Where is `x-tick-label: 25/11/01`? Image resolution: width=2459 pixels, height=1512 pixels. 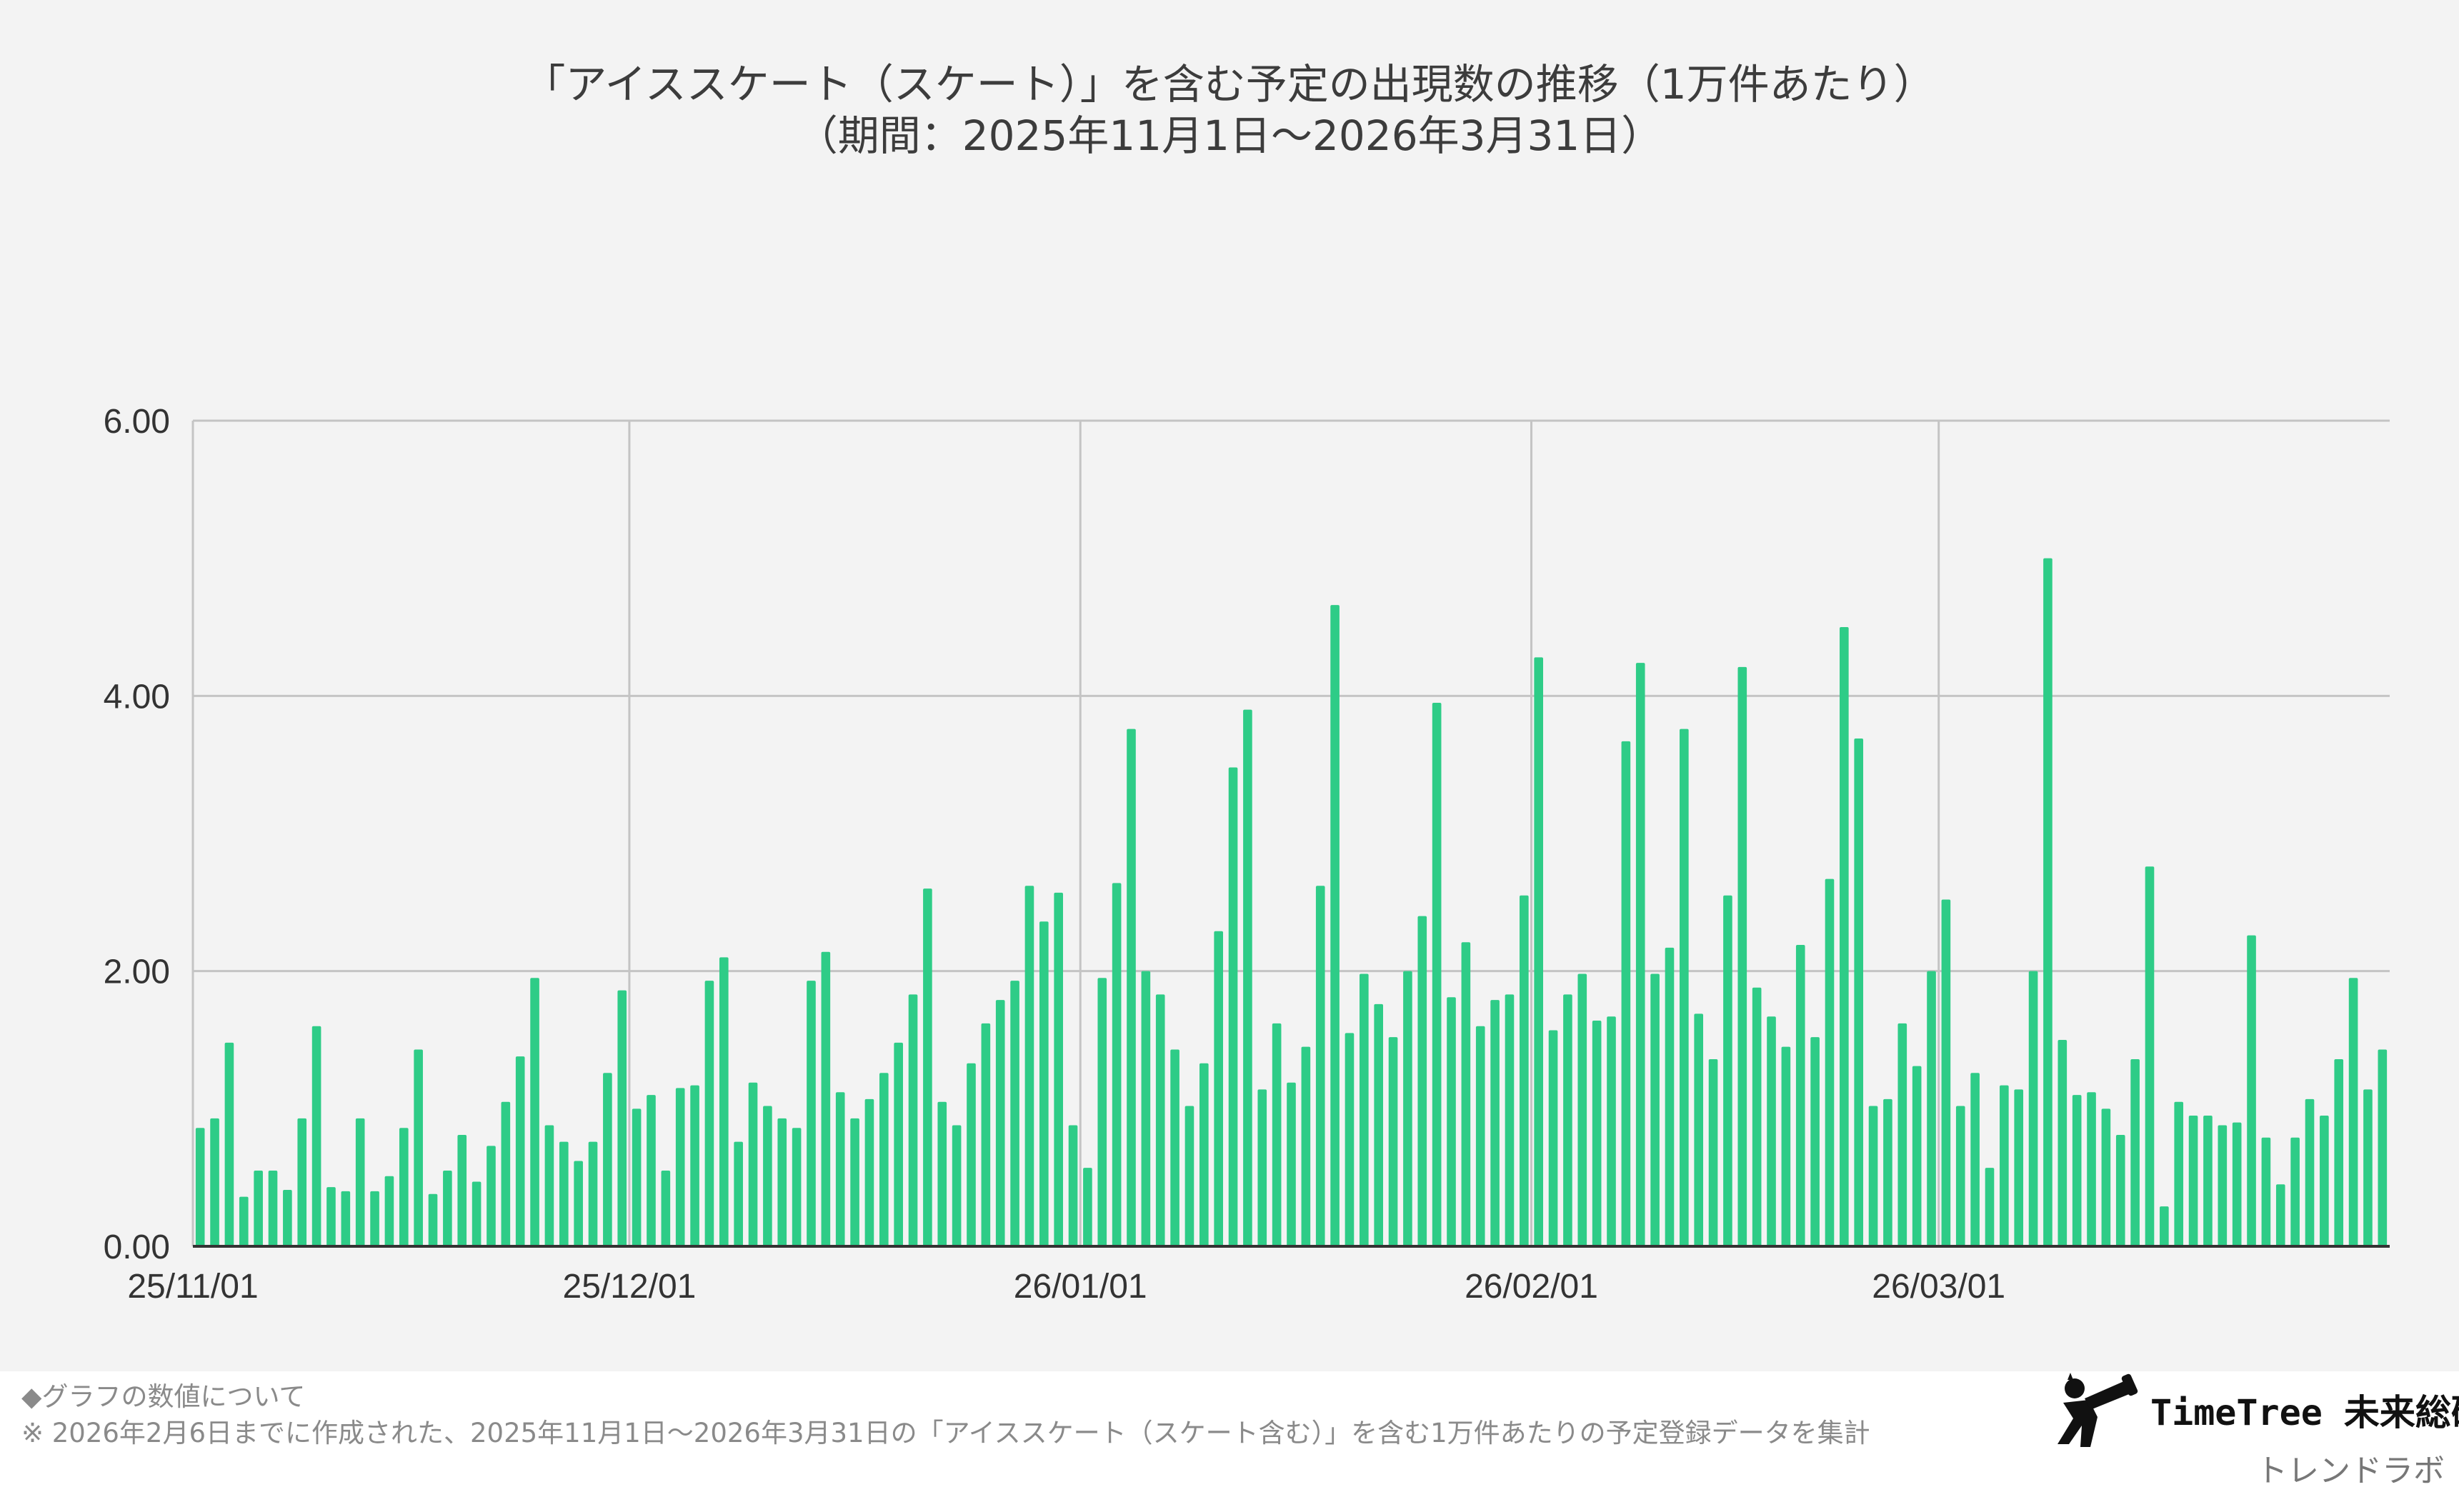 x-tick-label: 25/11/01 is located at coordinates (192, 1287).